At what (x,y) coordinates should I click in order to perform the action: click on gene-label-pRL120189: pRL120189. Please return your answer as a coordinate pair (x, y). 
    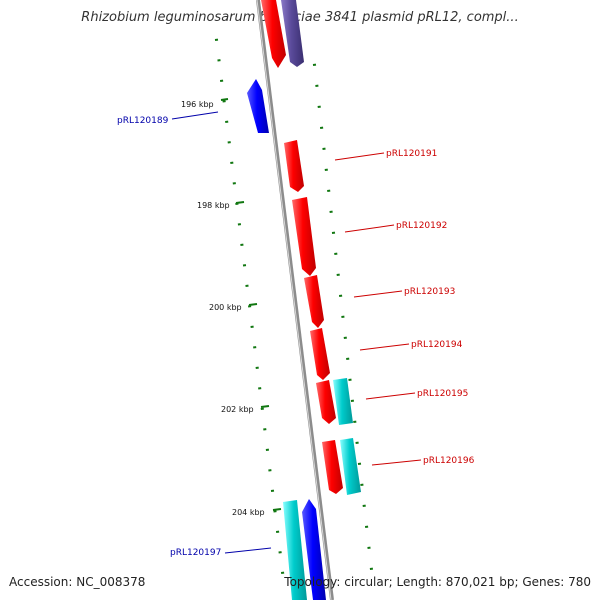
    Looking at the image, I should click on (143, 121).